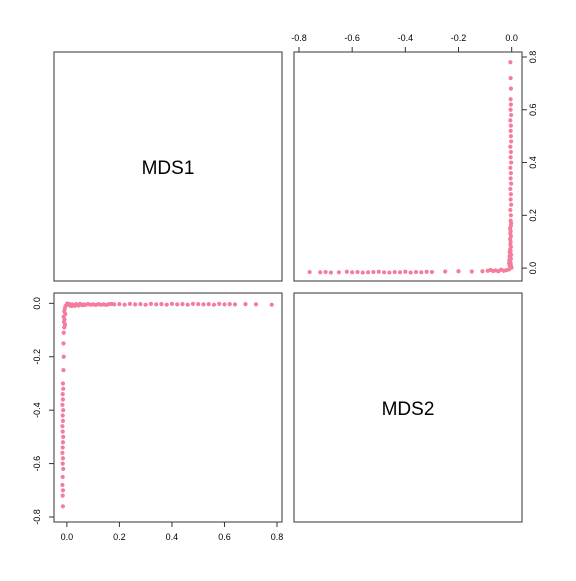  Describe the element at coordinates (168, 168) in the screenshot. I see `diagonal-label-mds1: MDS1` at that location.